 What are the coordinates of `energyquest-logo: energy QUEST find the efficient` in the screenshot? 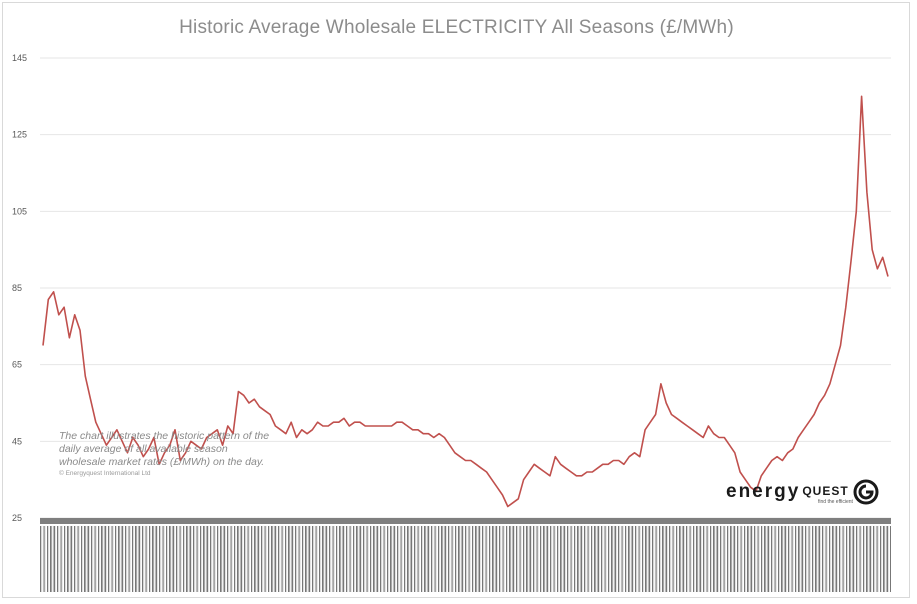 It's located at (802, 492).